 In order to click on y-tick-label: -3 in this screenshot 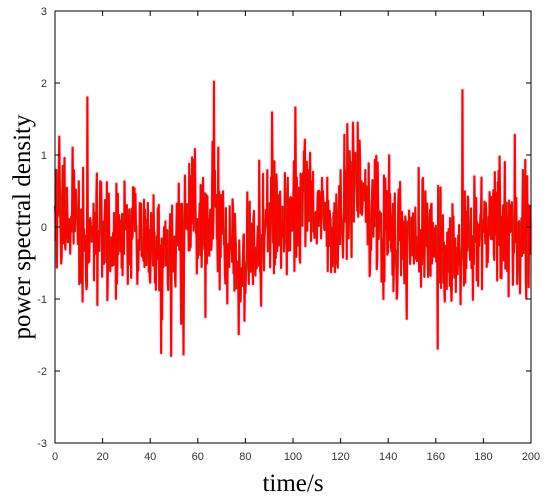, I will do `click(42, 444)`.